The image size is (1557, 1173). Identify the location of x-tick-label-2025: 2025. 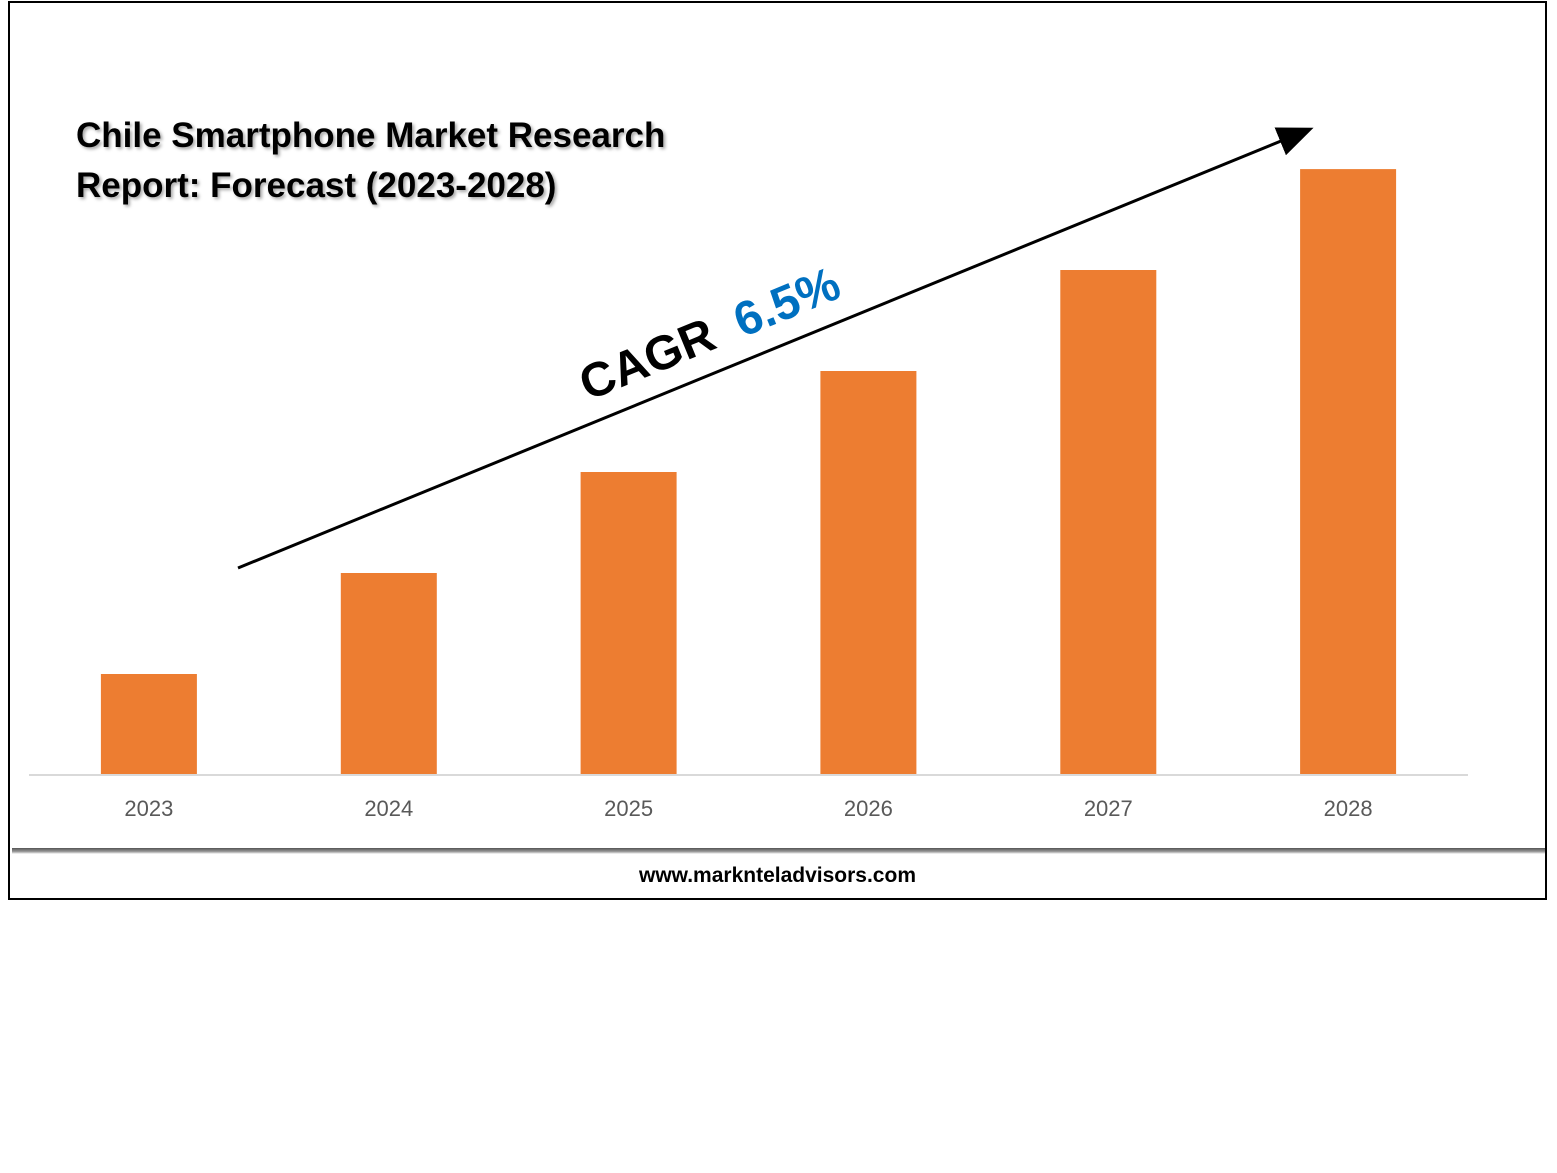
(628, 808).